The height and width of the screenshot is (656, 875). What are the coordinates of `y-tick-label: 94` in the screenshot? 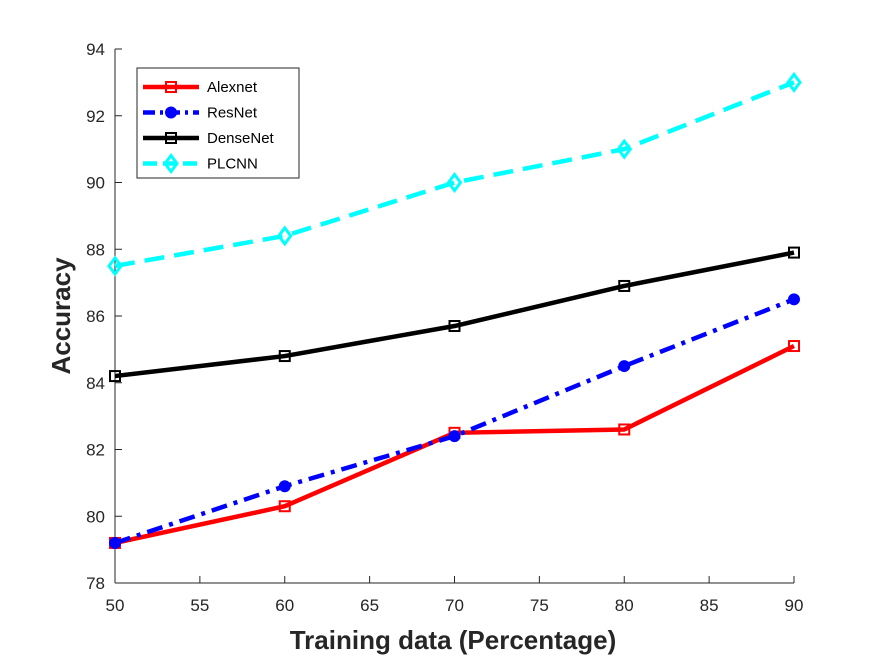 It's located at (95, 49).